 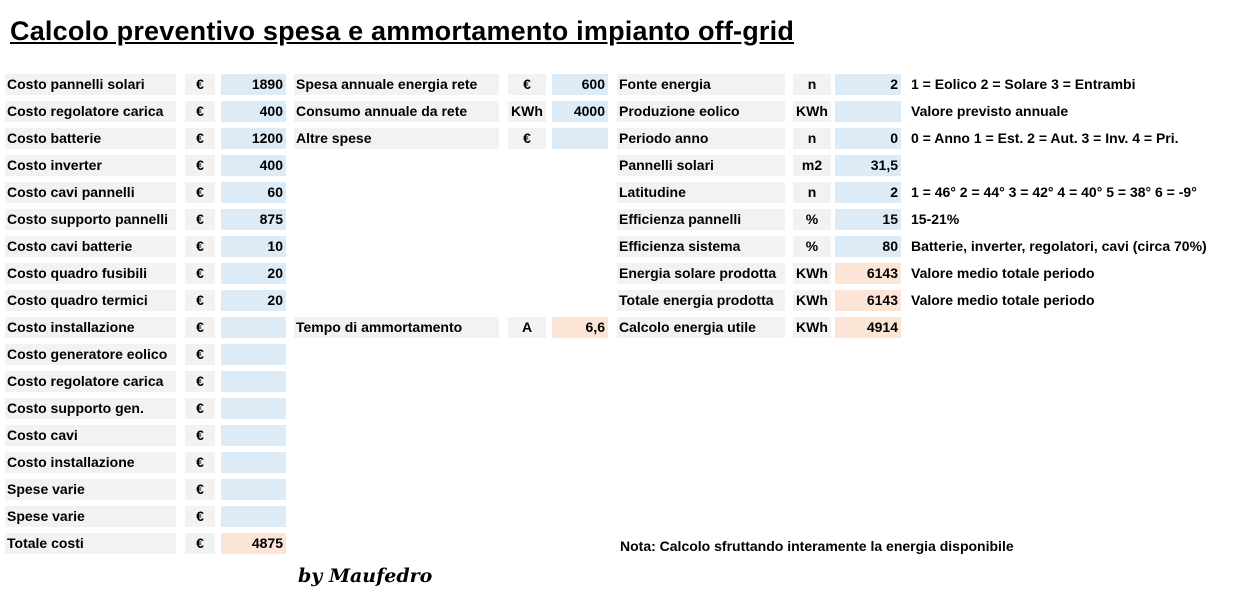 I want to click on cost-label: Costo generatore eolico, so click(x=90, y=354).